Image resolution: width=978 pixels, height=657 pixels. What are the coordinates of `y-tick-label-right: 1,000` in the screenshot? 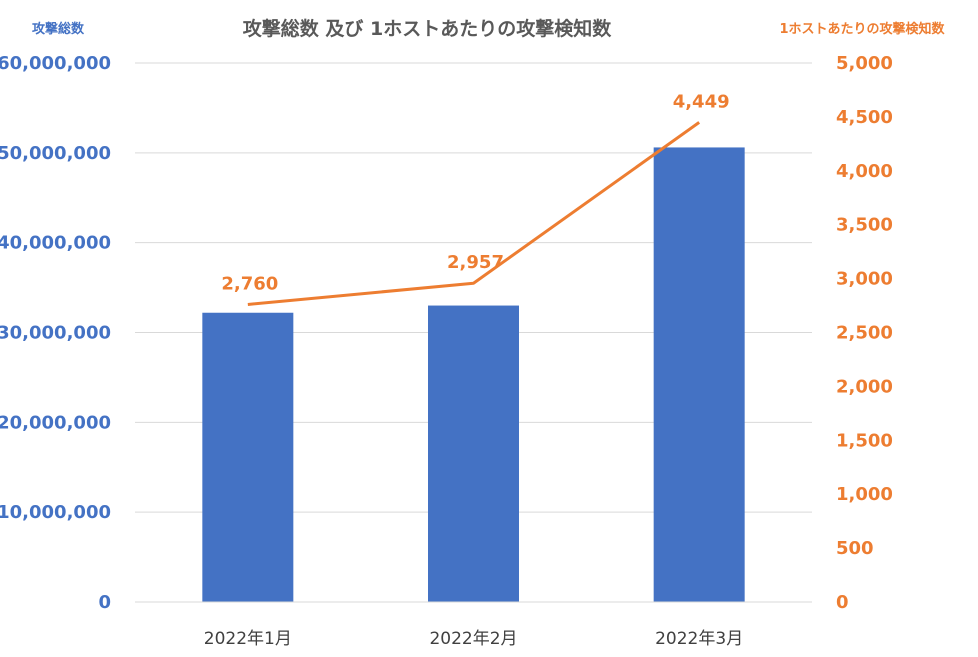 It's located at (864, 494).